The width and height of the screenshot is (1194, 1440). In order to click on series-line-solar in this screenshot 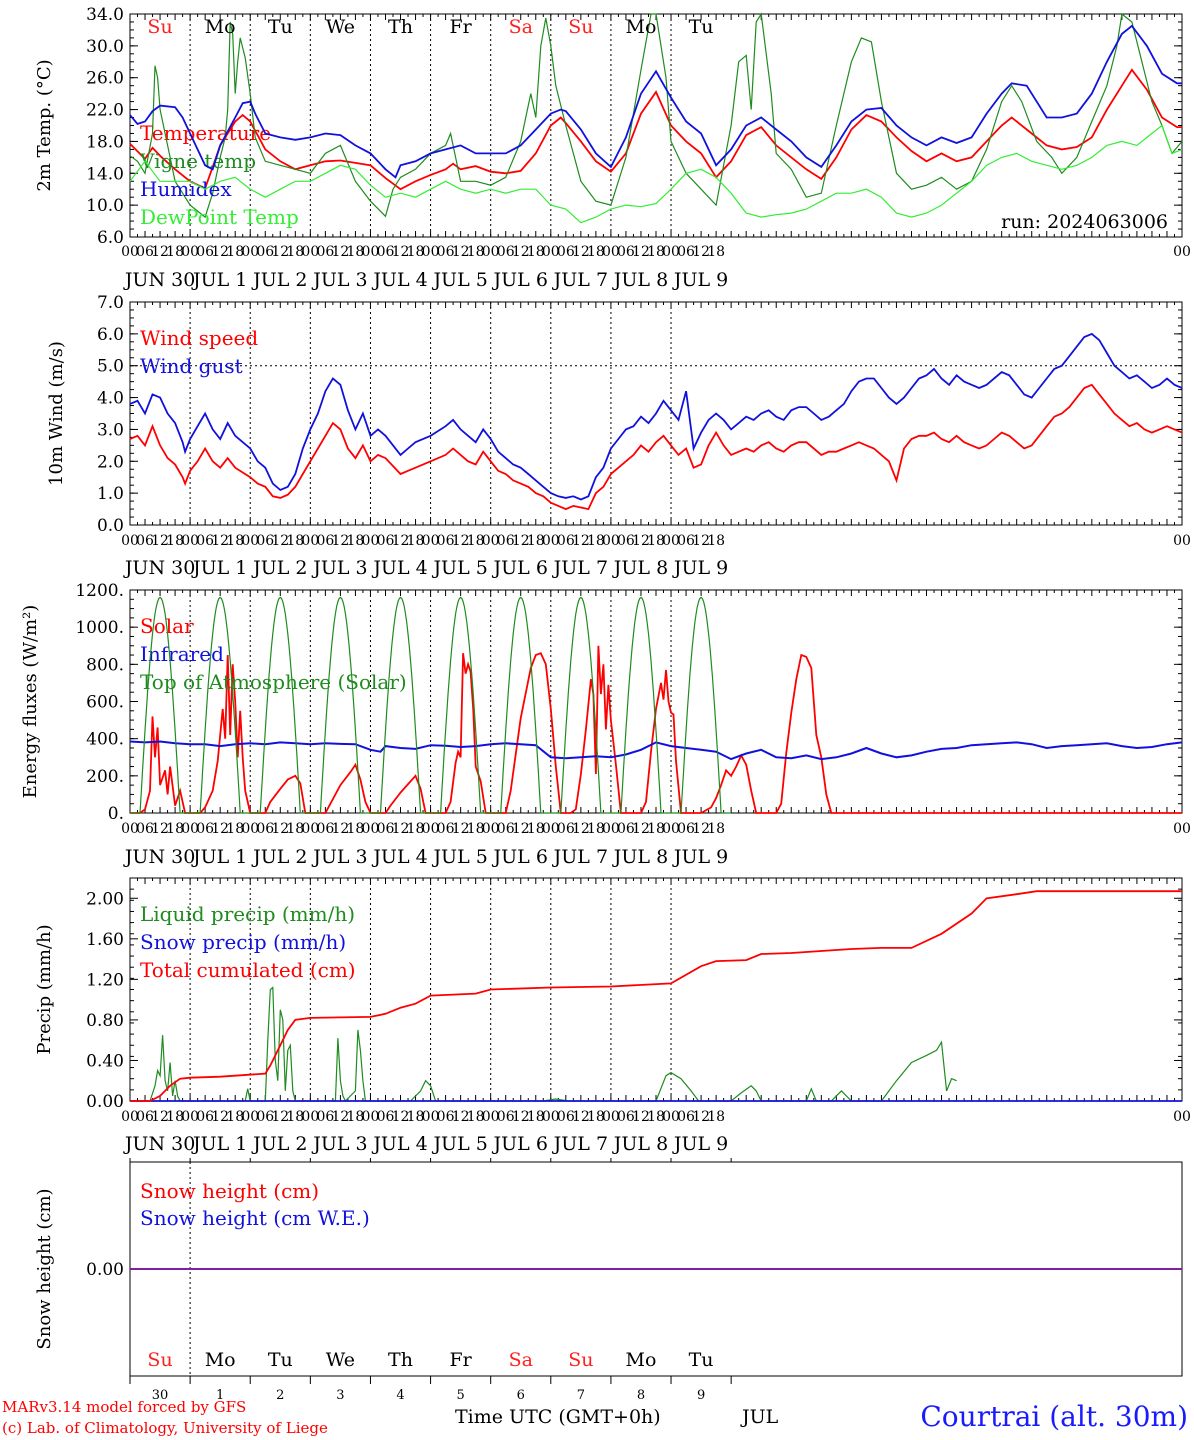, I will do `click(656, 729)`.